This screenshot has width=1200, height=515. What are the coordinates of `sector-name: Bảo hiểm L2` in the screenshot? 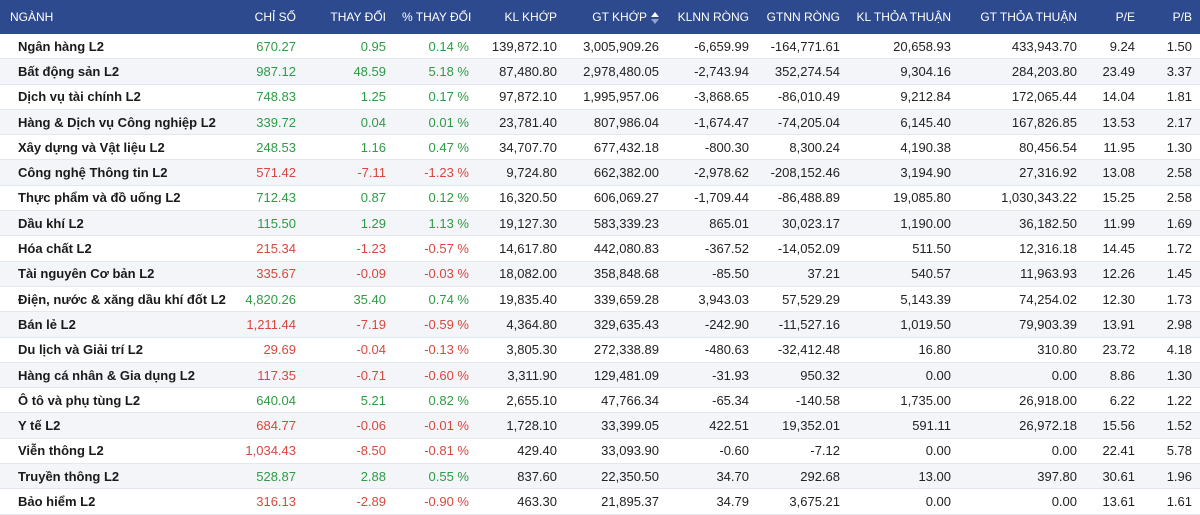 It's located at (116, 501).